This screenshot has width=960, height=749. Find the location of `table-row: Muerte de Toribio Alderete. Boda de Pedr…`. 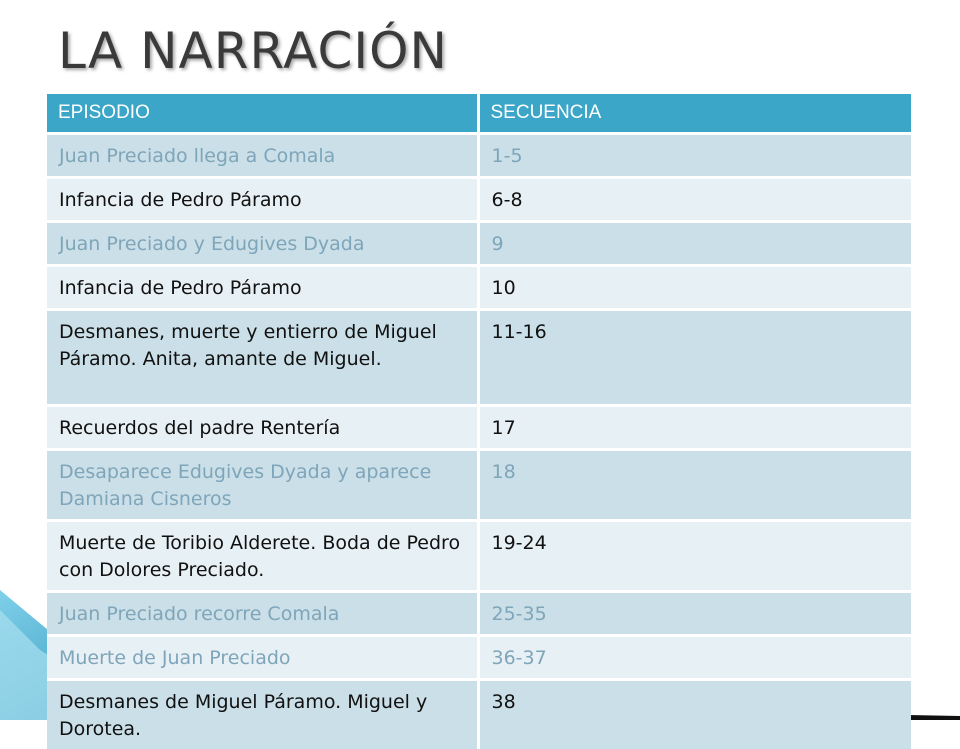

table-row: Muerte de Toribio Alderete. Boda de Pedr… is located at coordinates (479, 556).